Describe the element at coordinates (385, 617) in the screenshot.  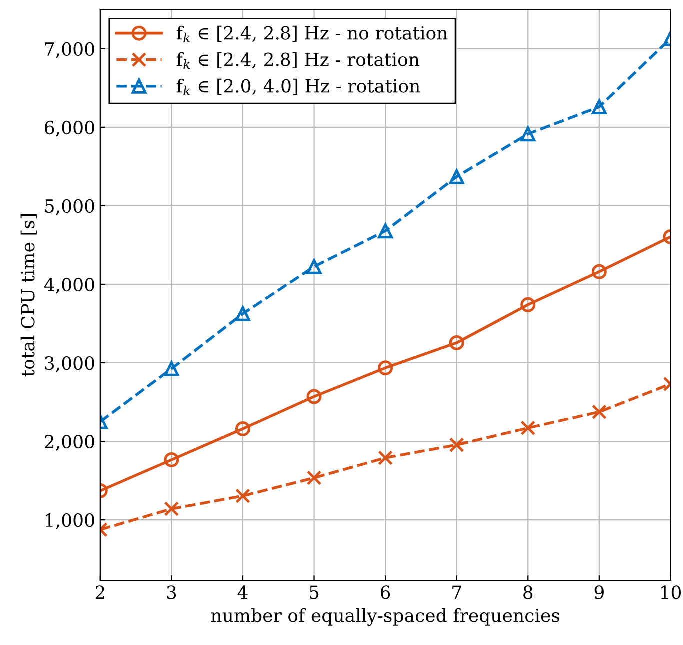
I see `x-axis-title: number of equally-spaced frequencies` at that location.